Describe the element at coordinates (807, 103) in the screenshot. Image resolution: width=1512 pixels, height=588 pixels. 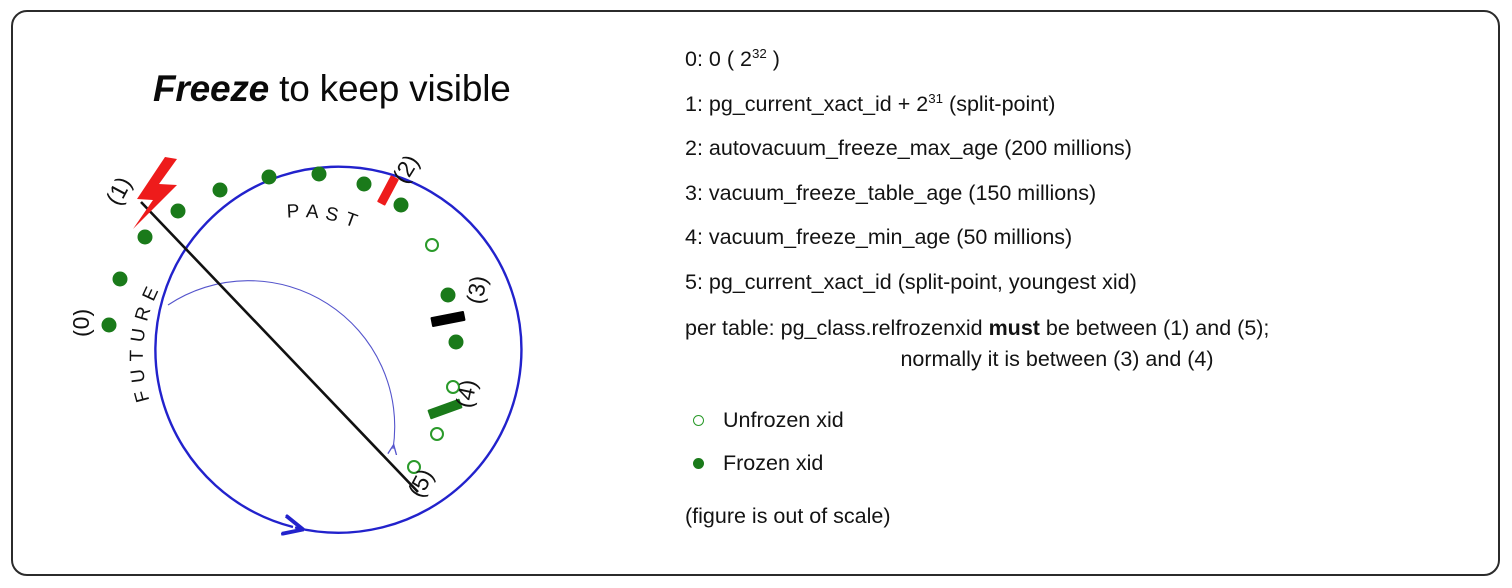
I see `note-1-text: 1: pg_current_xact_id + 2` at that location.